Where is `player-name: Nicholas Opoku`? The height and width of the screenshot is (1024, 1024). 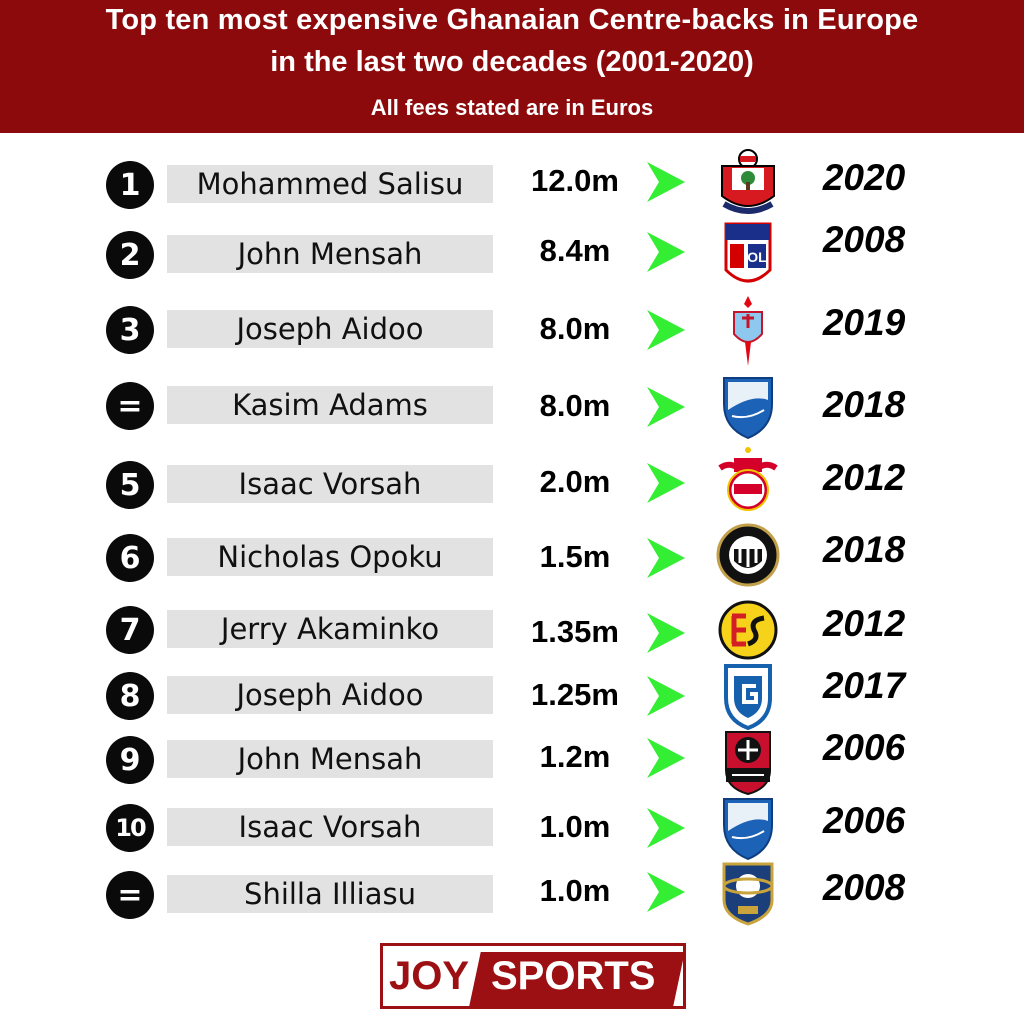 player-name: Nicholas Opoku is located at coordinates (330, 557).